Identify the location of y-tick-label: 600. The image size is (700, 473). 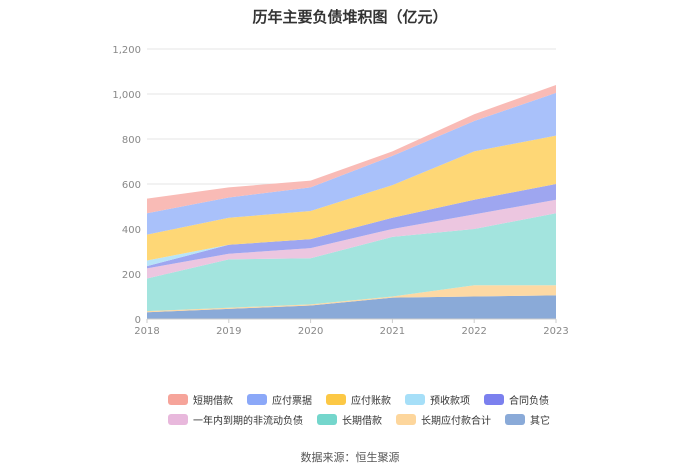
(131, 185).